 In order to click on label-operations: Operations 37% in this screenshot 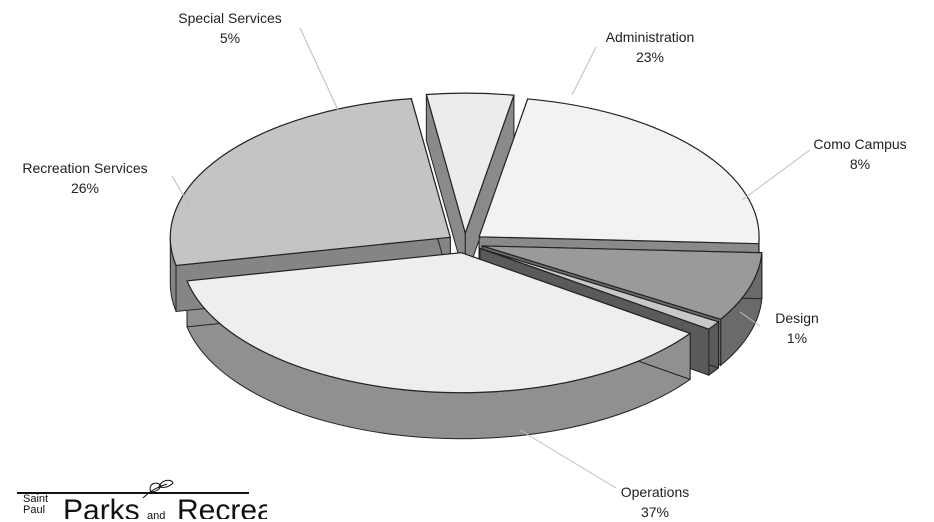, I will do `click(655, 502)`.